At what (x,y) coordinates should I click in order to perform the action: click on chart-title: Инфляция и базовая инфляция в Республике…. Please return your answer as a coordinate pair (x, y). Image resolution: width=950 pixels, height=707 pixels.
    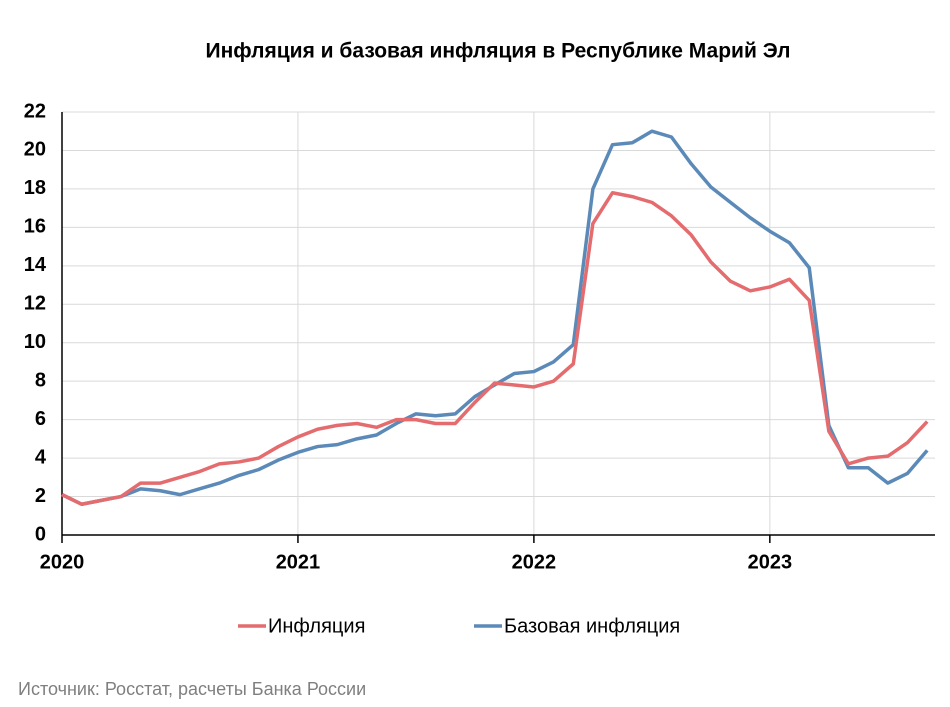
    Looking at the image, I should click on (498, 51).